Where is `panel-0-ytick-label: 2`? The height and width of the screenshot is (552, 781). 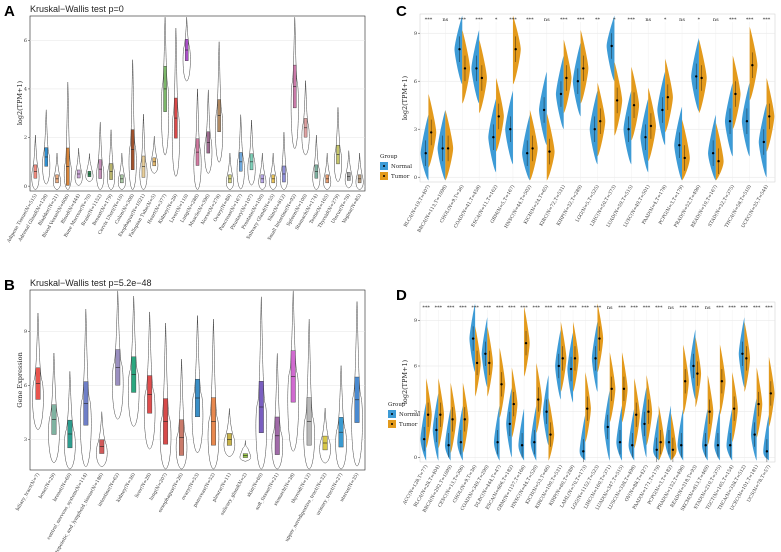 panel-0-ytick-label: 2 is located at coordinates (25, 138).